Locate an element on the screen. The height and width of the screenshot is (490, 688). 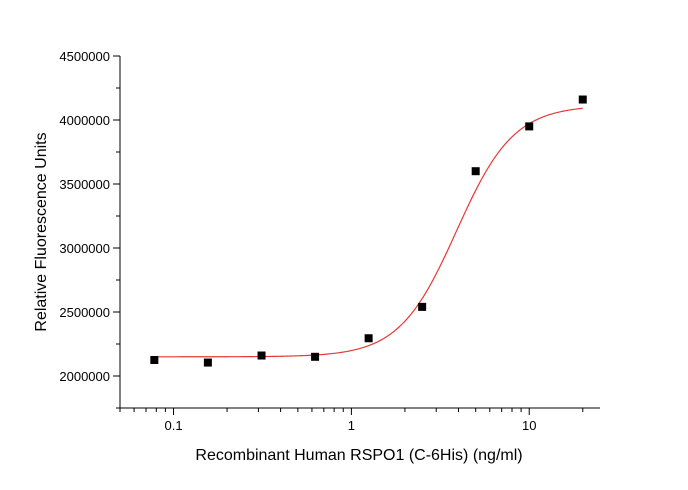
y-tick-label: 2000000 is located at coordinates (84, 376).